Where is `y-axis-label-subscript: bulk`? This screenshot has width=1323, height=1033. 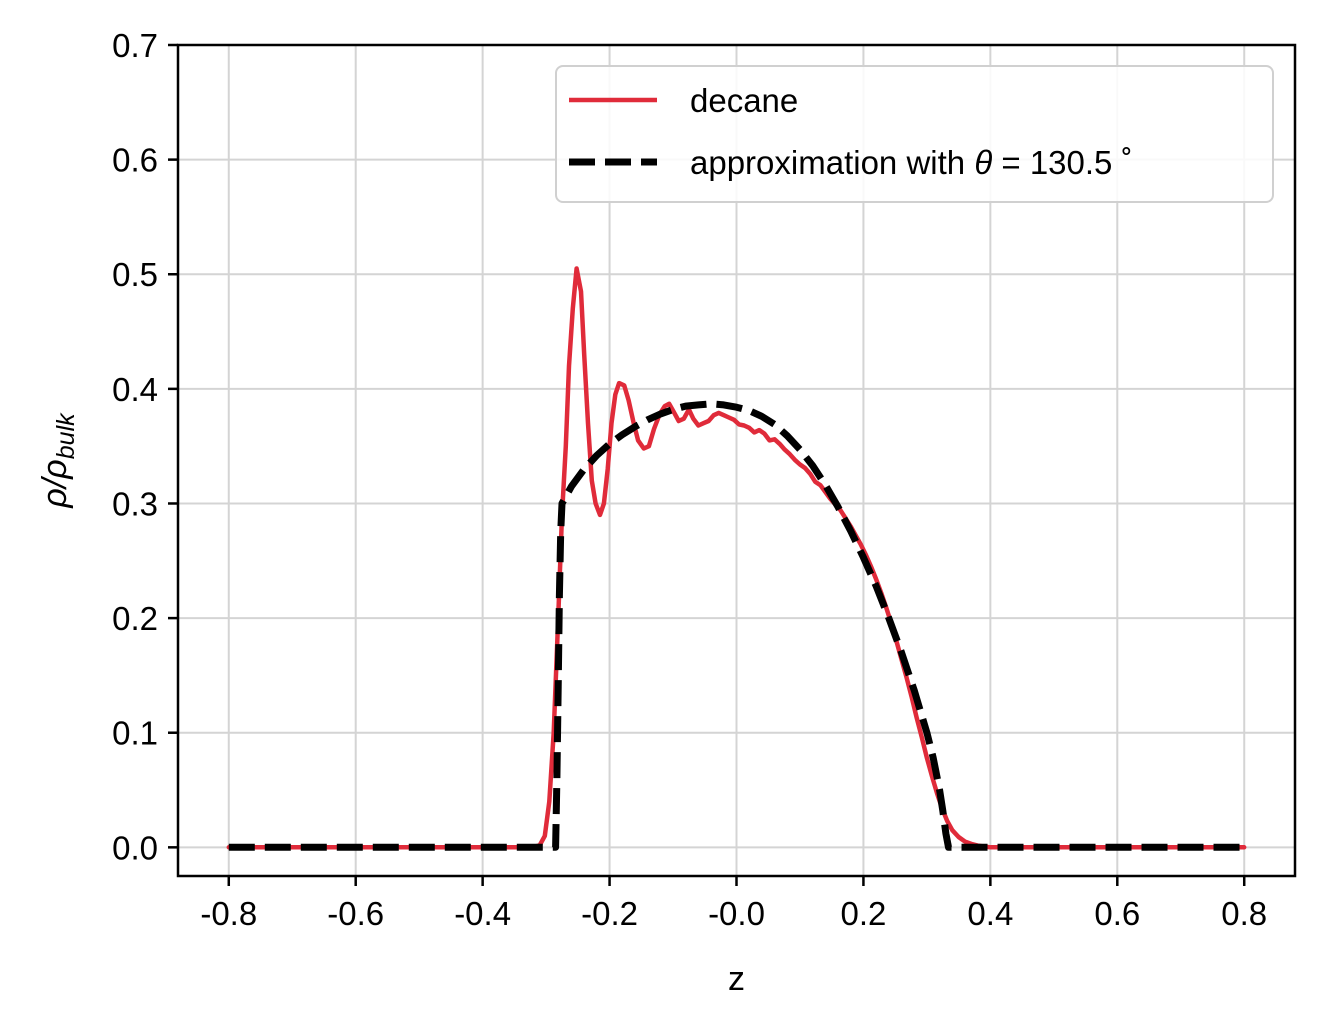 y-axis-label-subscript: bulk is located at coordinates (66, 435).